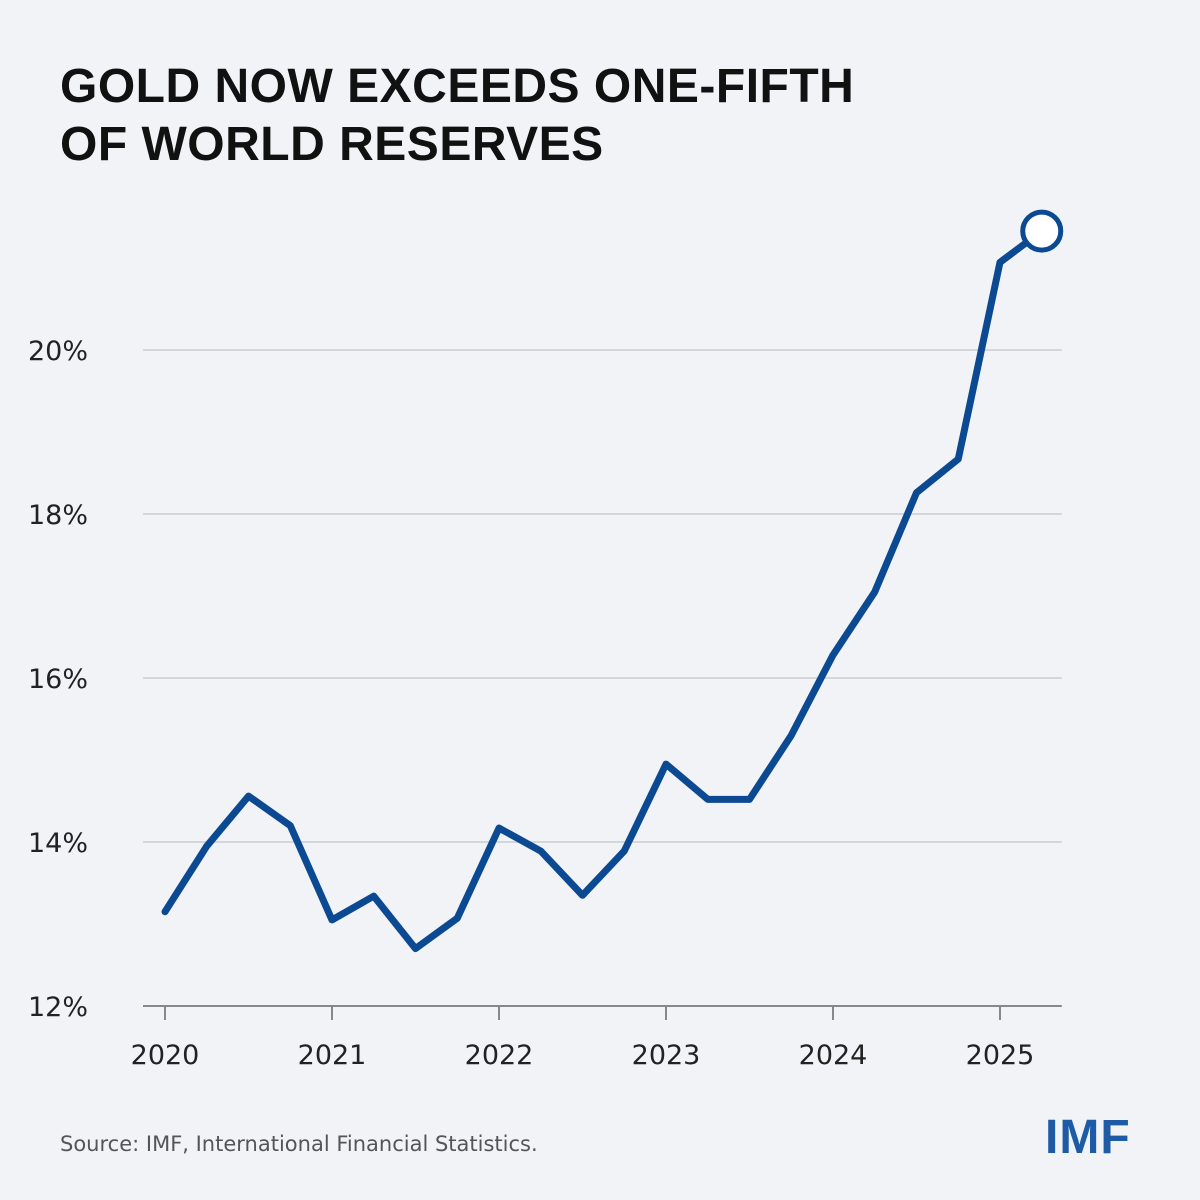  I want to click on x-tick-label: 2022, so click(499, 1055).